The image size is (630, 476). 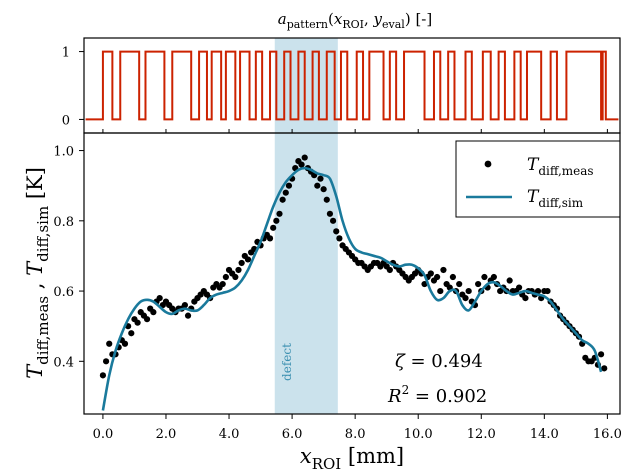 What do you see at coordinates (372, 456) in the screenshot?
I see `xlabel-unit: [mm]` at bounding box center [372, 456].